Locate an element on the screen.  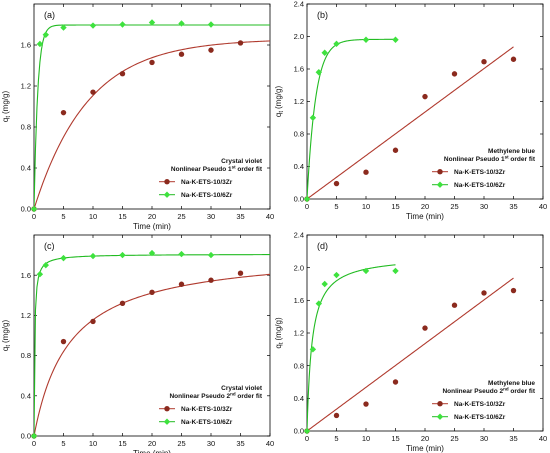
y-tick-label: 0.0 is located at coordinates (26, 209).